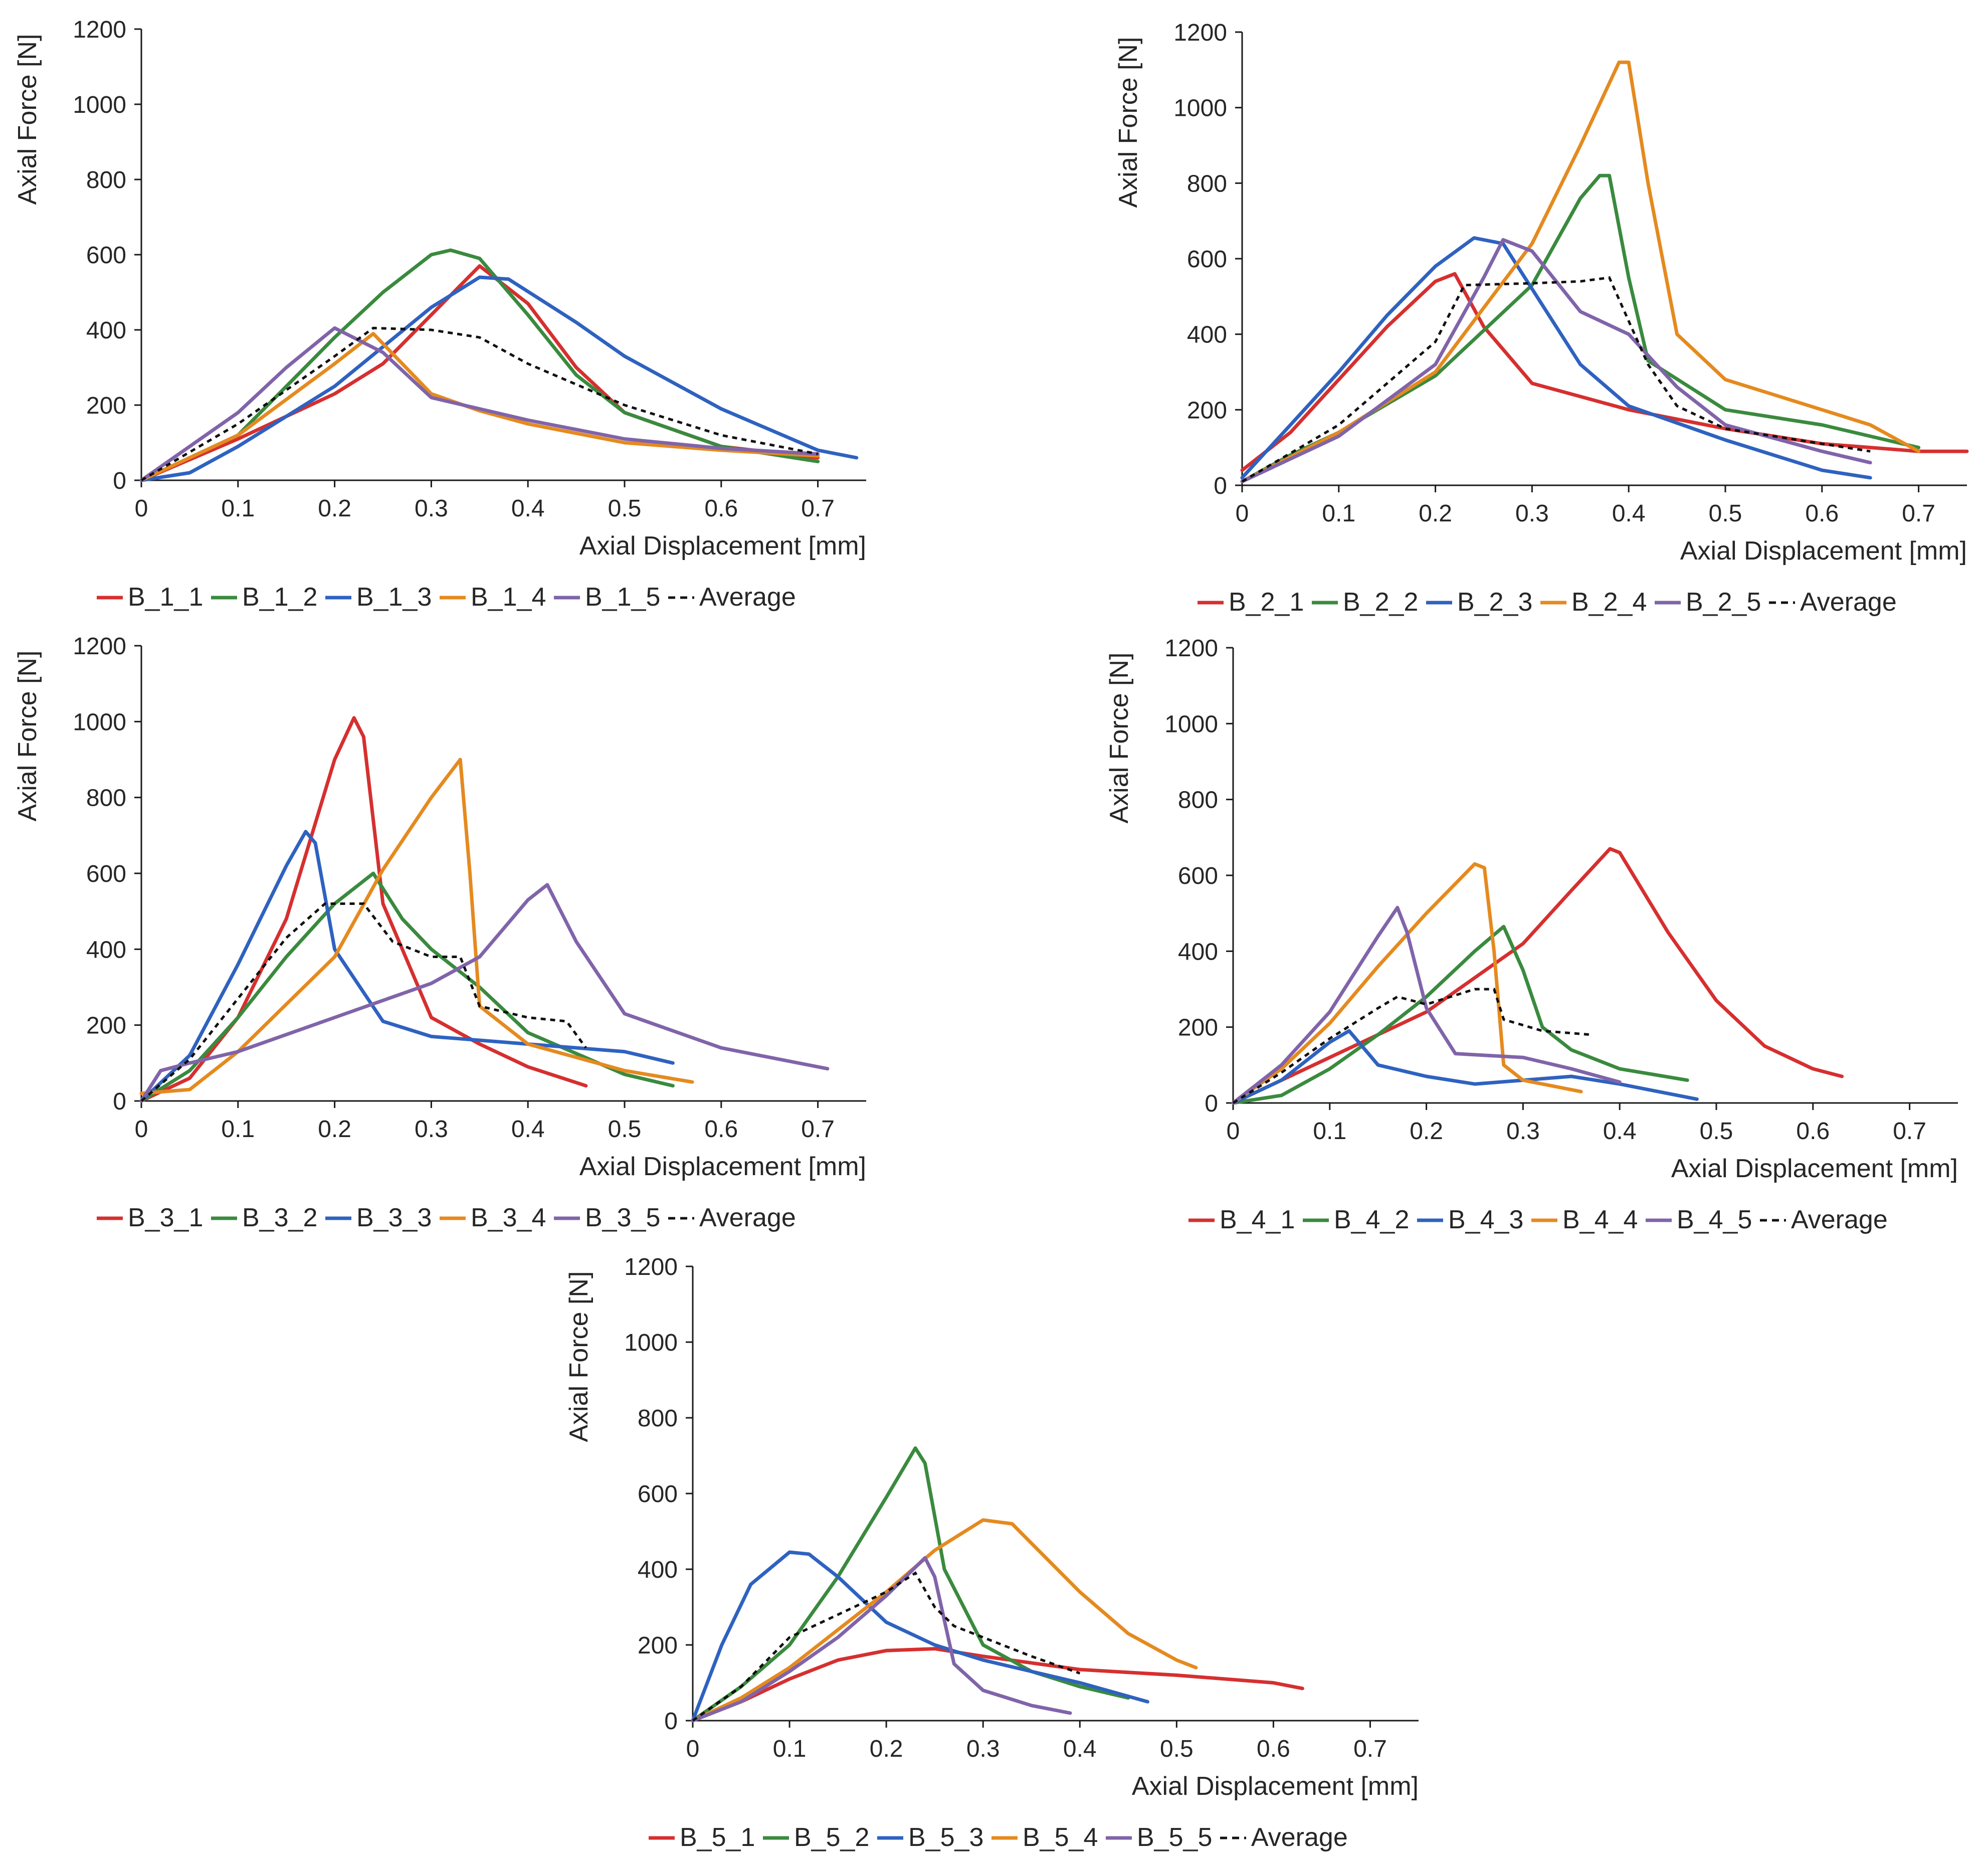  I want to click on legend-item-B_1_4: B_1_4, so click(493, 597).